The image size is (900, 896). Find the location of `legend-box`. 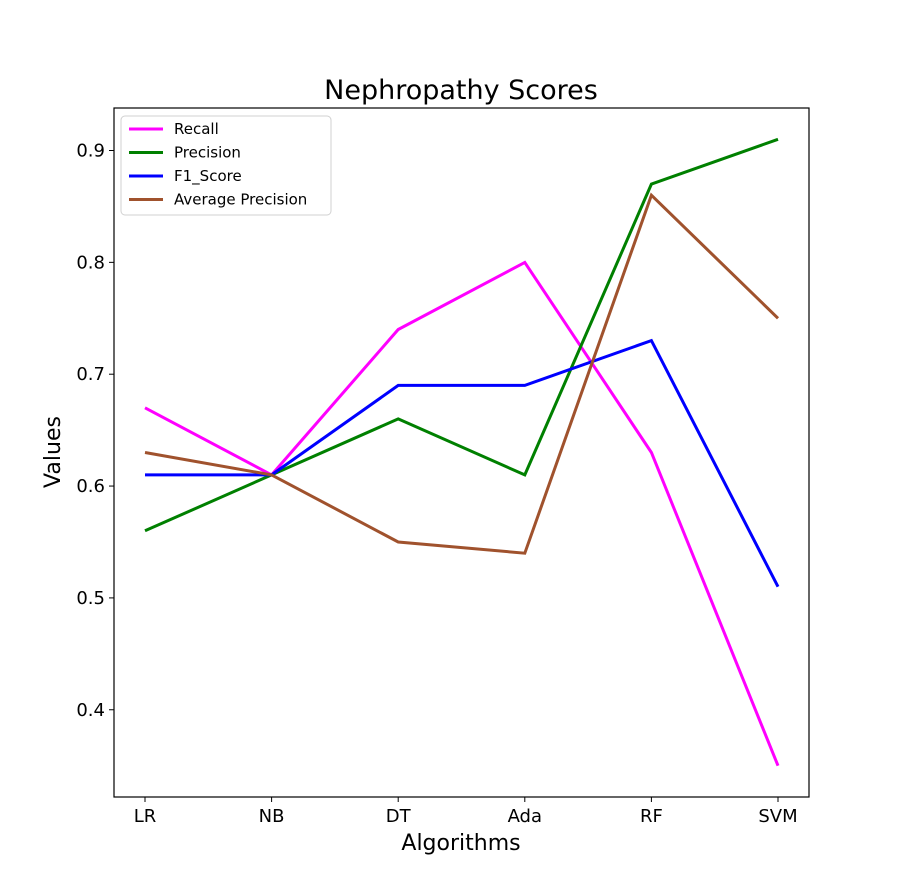

legend-box is located at coordinates (226, 165).